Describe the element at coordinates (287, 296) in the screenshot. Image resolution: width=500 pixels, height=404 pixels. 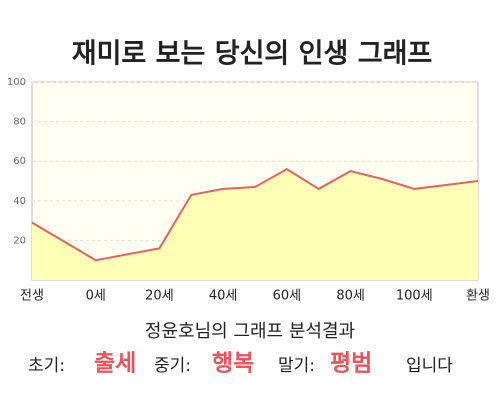
I see `x-tick-label: 60세` at that location.